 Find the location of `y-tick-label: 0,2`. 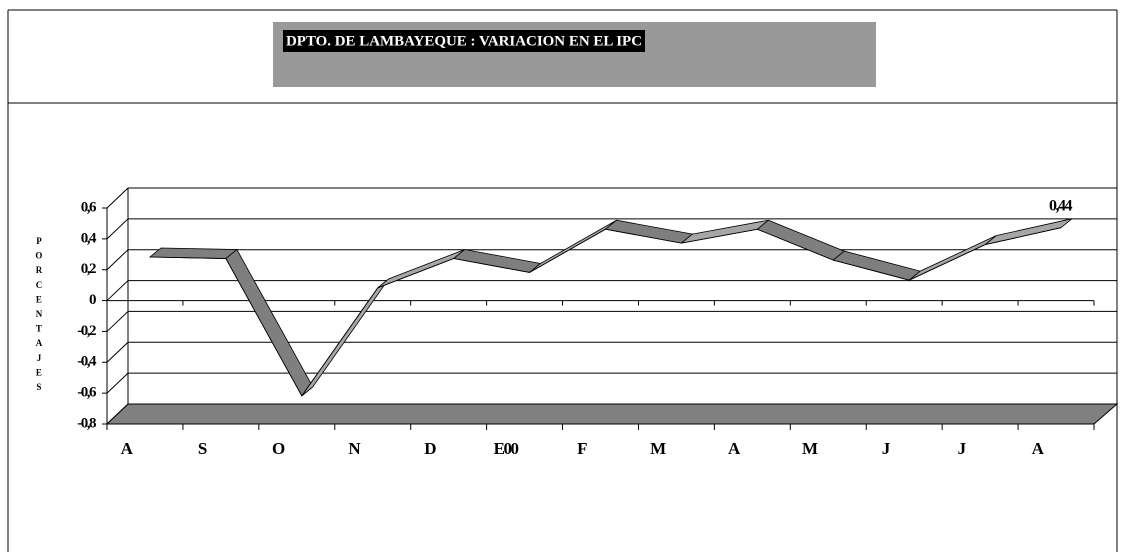

y-tick-label: 0,2 is located at coordinates (88, 269).